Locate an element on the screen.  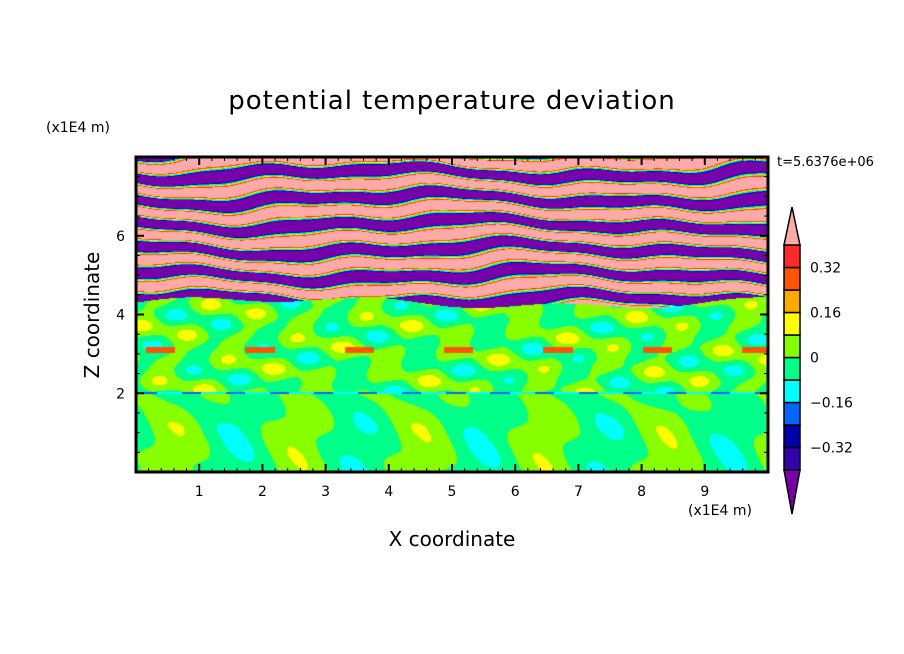
x-tick-label: 8 is located at coordinates (641, 492).